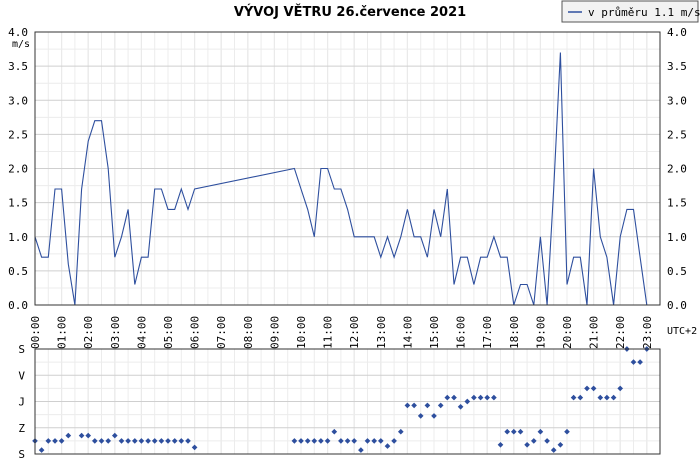 This screenshot has height=460, width=700. I want to click on x-tick-label: 09:00, so click(274, 332).